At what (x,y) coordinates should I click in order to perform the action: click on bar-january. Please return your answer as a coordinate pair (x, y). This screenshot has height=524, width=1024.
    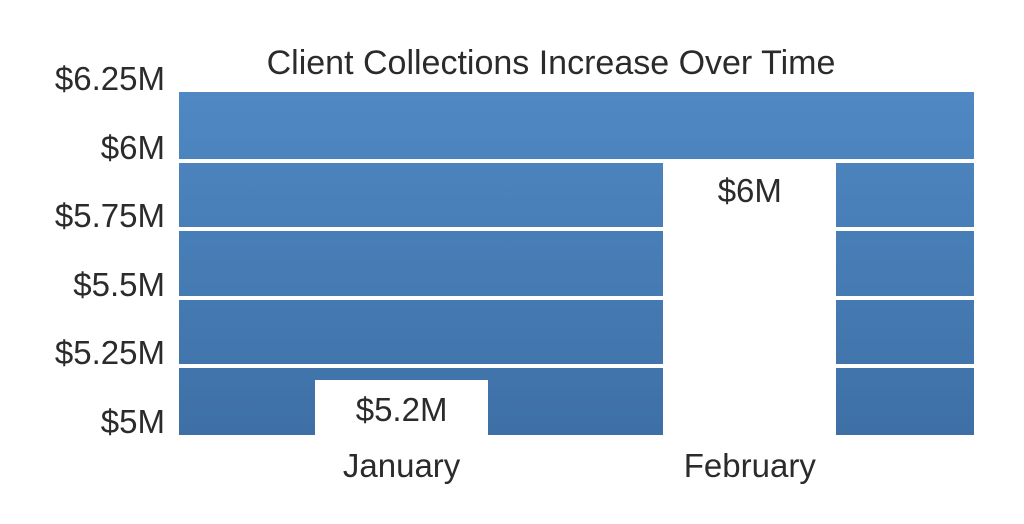
    Looking at the image, I should click on (401, 407).